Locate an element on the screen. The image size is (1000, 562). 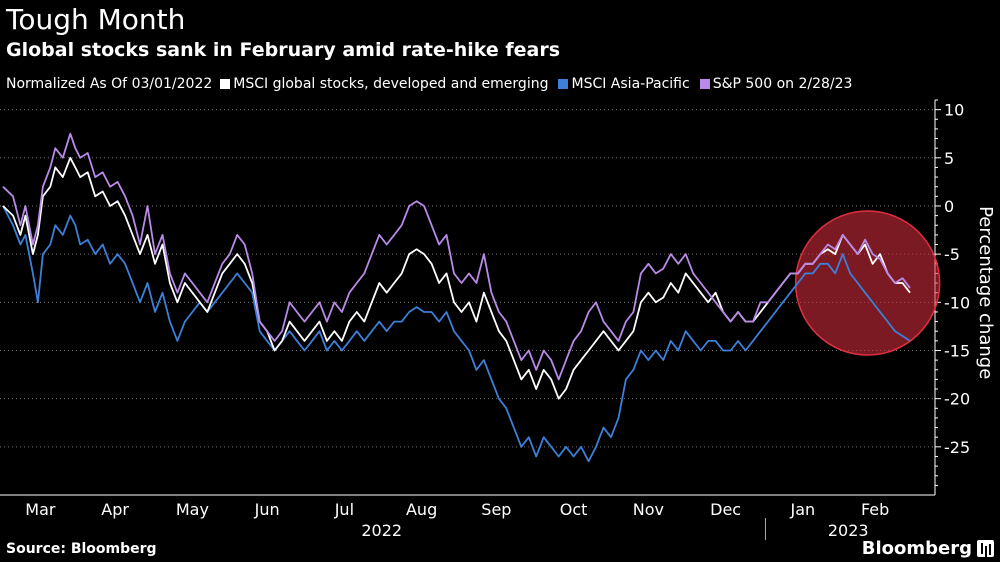
x-tick-label-may: May is located at coordinates (192, 509).